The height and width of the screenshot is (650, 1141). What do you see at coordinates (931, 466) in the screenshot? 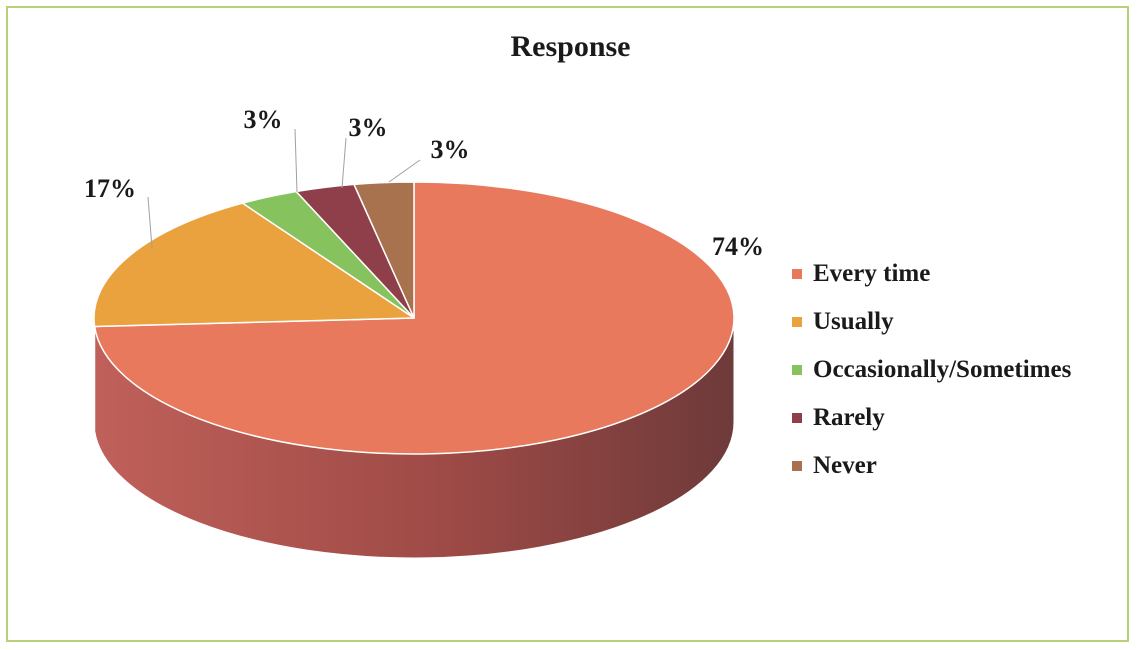
I see `legend-item-never: Never` at bounding box center [931, 466].